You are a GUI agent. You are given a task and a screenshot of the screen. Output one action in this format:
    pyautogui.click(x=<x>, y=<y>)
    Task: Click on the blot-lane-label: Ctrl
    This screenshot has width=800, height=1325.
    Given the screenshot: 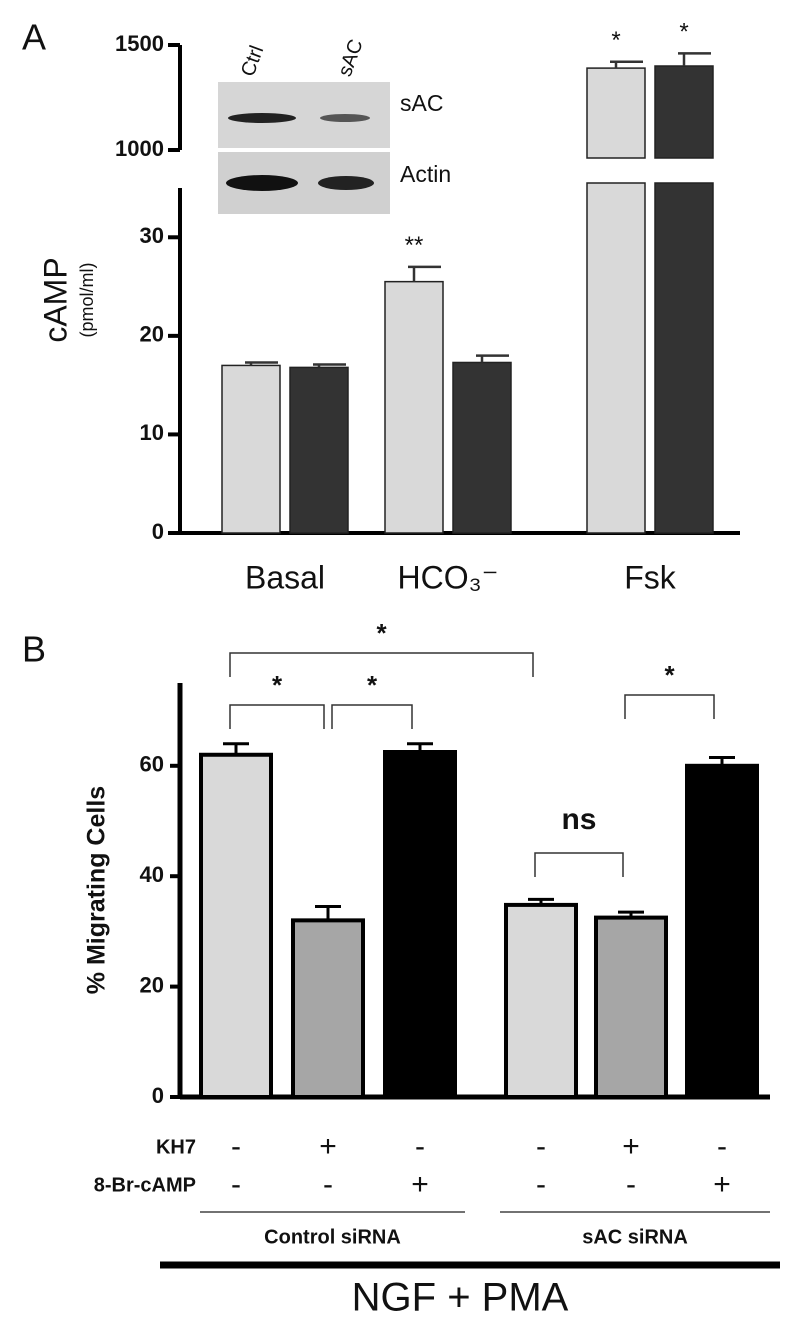 What is the action you would take?
    pyautogui.click(x=252, y=61)
    